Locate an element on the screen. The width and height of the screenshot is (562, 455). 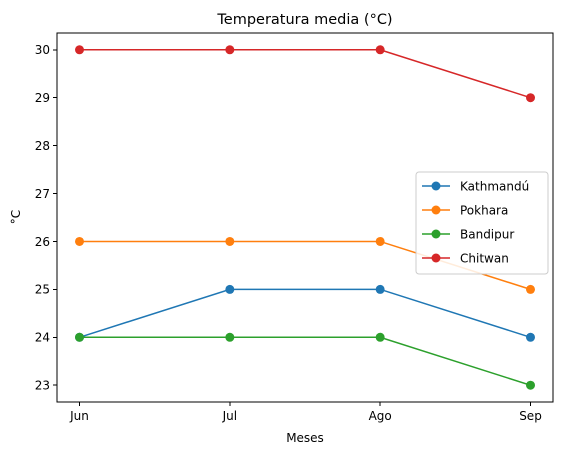
y-tick-label: 29 is located at coordinates (42, 98).